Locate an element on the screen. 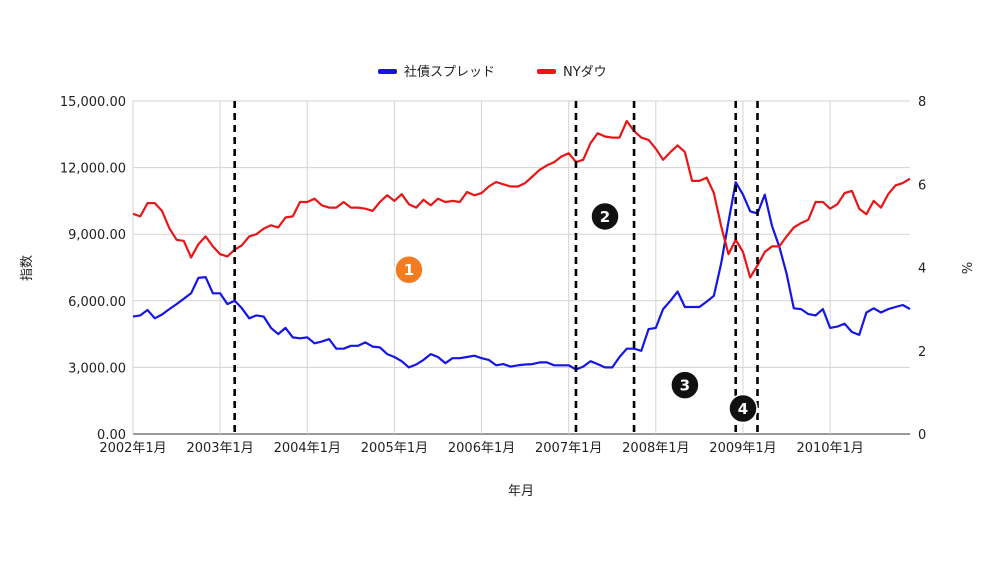 The height and width of the screenshot is (562, 1000). x-tick-label: 2008年1月 is located at coordinates (655, 448).